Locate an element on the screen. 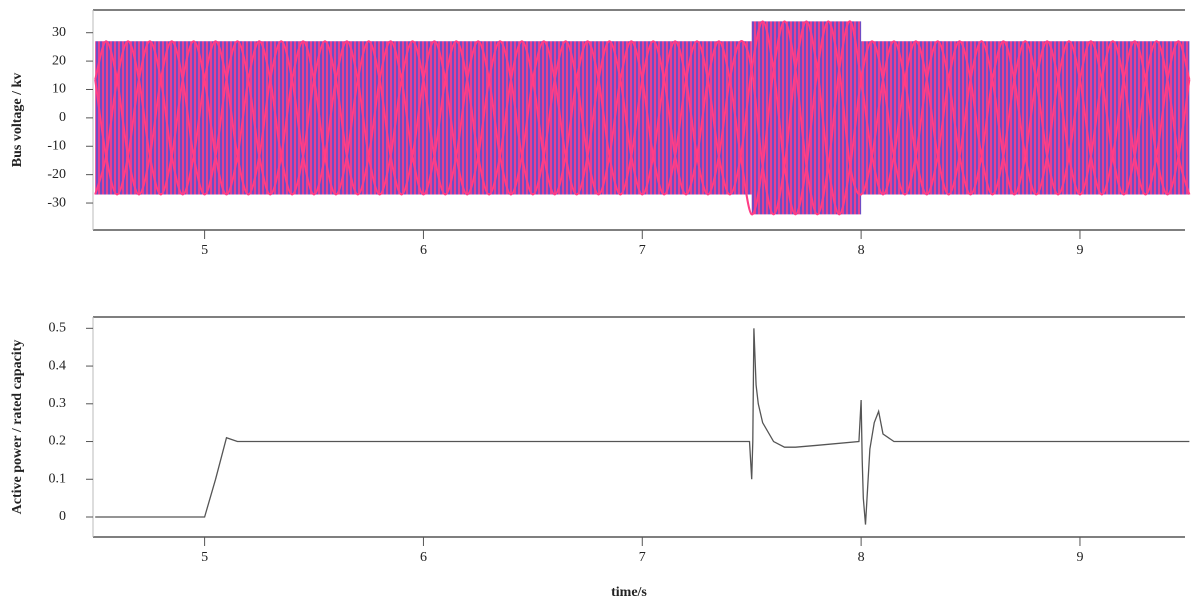 The image size is (1200, 607). x-axis-label: time/s is located at coordinates (629, 592).